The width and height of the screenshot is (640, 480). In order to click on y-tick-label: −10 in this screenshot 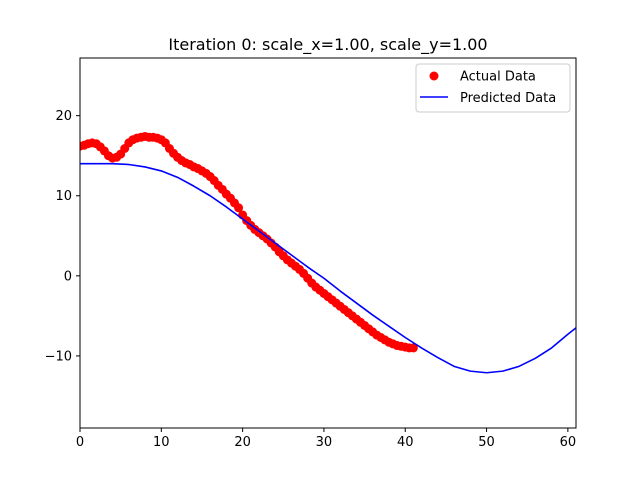, I will do `click(58, 356)`.